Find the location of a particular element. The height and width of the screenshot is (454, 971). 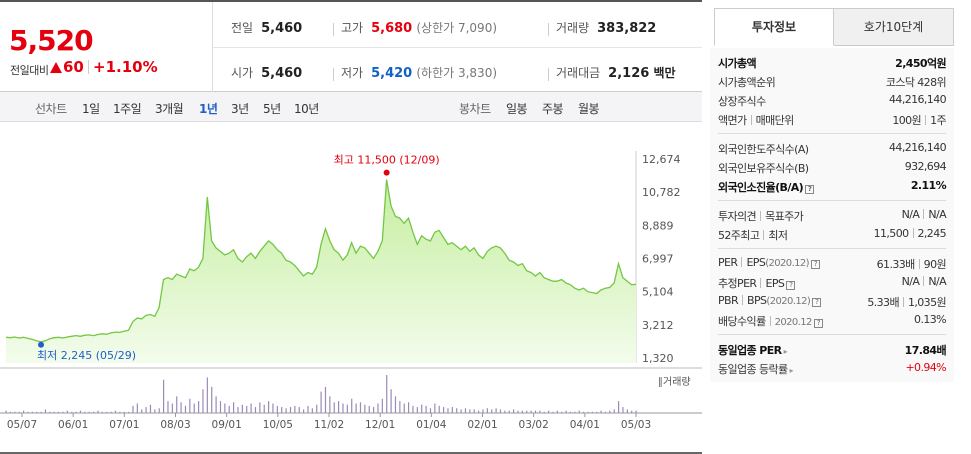

market-cap-row: 시가총액 2,450억원 is located at coordinates (832, 63).